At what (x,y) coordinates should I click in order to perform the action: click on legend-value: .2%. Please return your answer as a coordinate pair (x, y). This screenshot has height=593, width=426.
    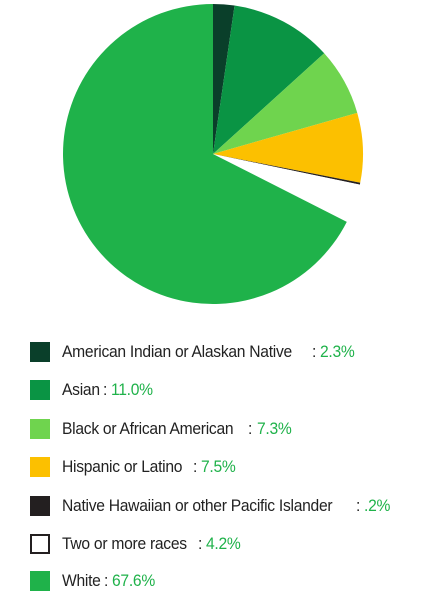
    Looking at the image, I should click on (377, 505).